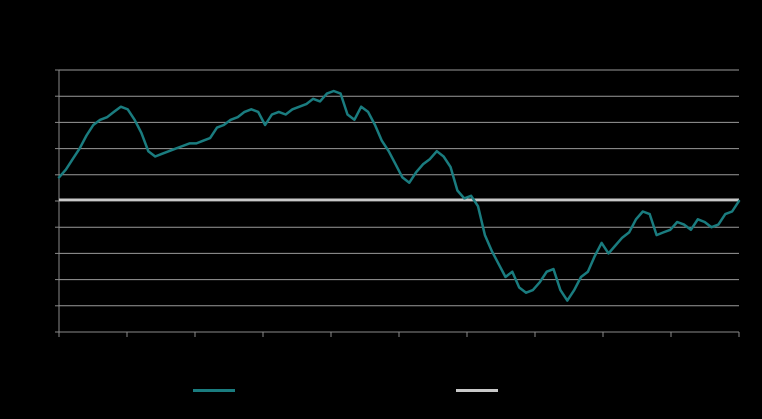 The width and height of the screenshot is (762, 419). What do you see at coordinates (477, 390) in the screenshot?
I see `legend-swatch-reference-line` at bounding box center [477, 390].